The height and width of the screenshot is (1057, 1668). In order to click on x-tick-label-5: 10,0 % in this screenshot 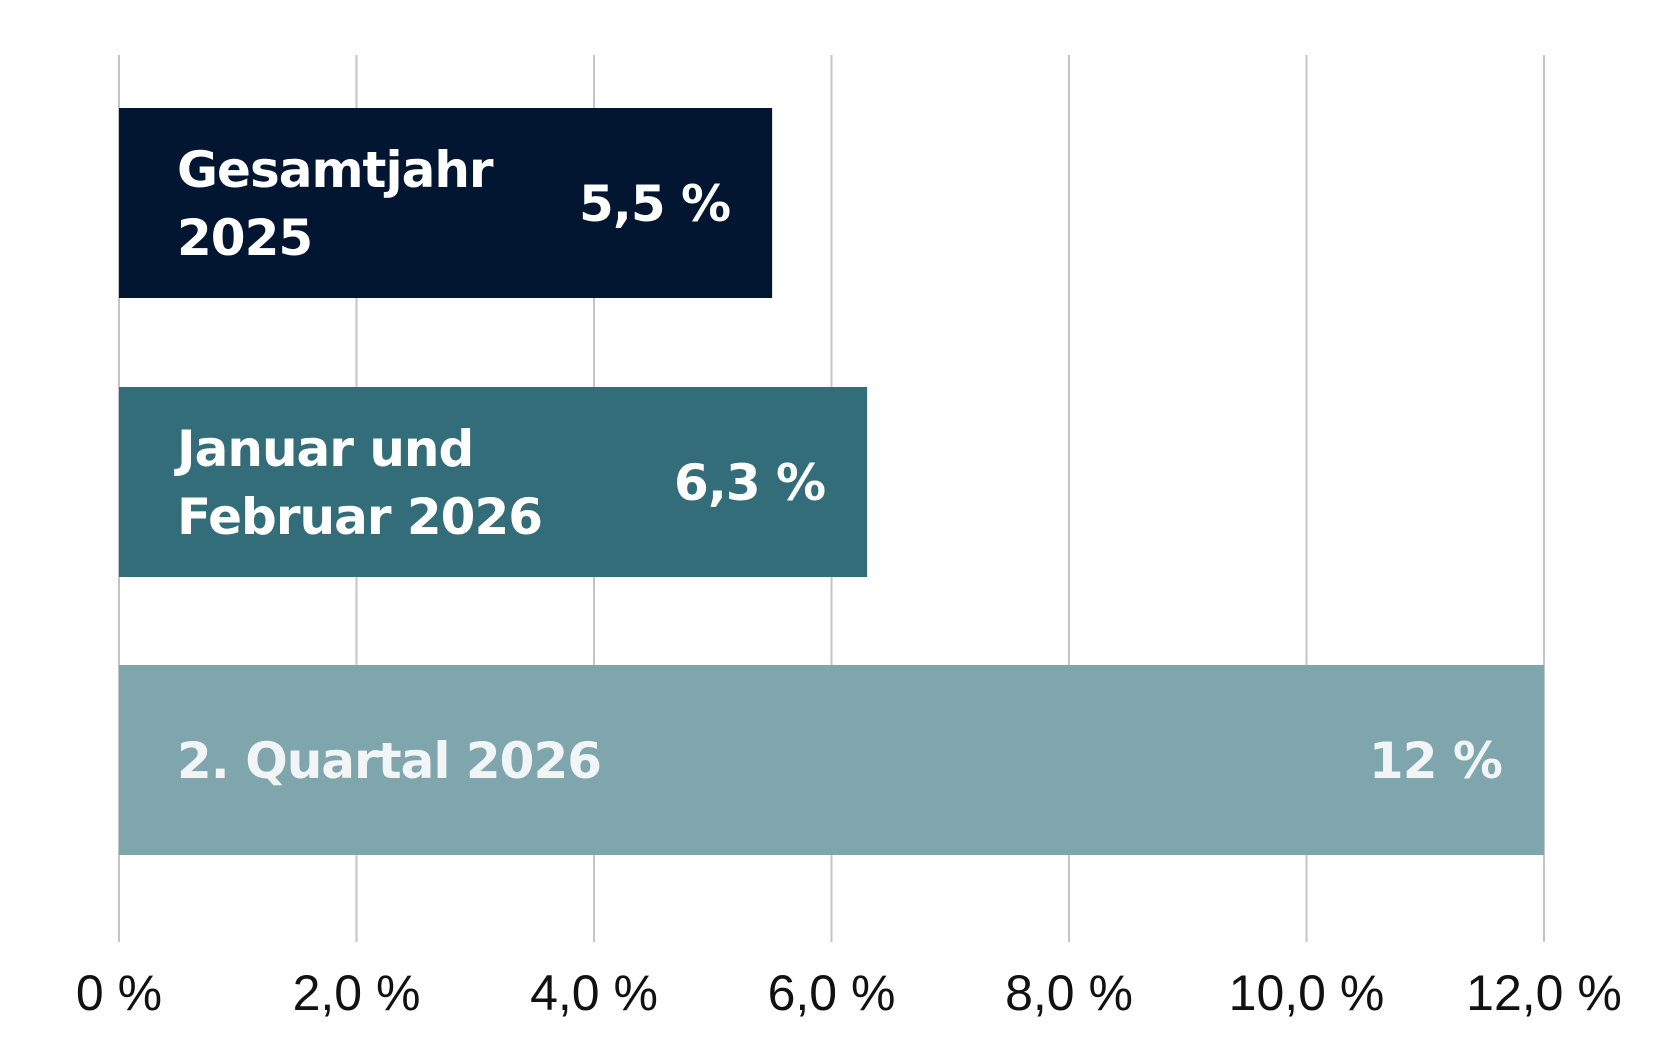, I will do `click(1307, 993)`.